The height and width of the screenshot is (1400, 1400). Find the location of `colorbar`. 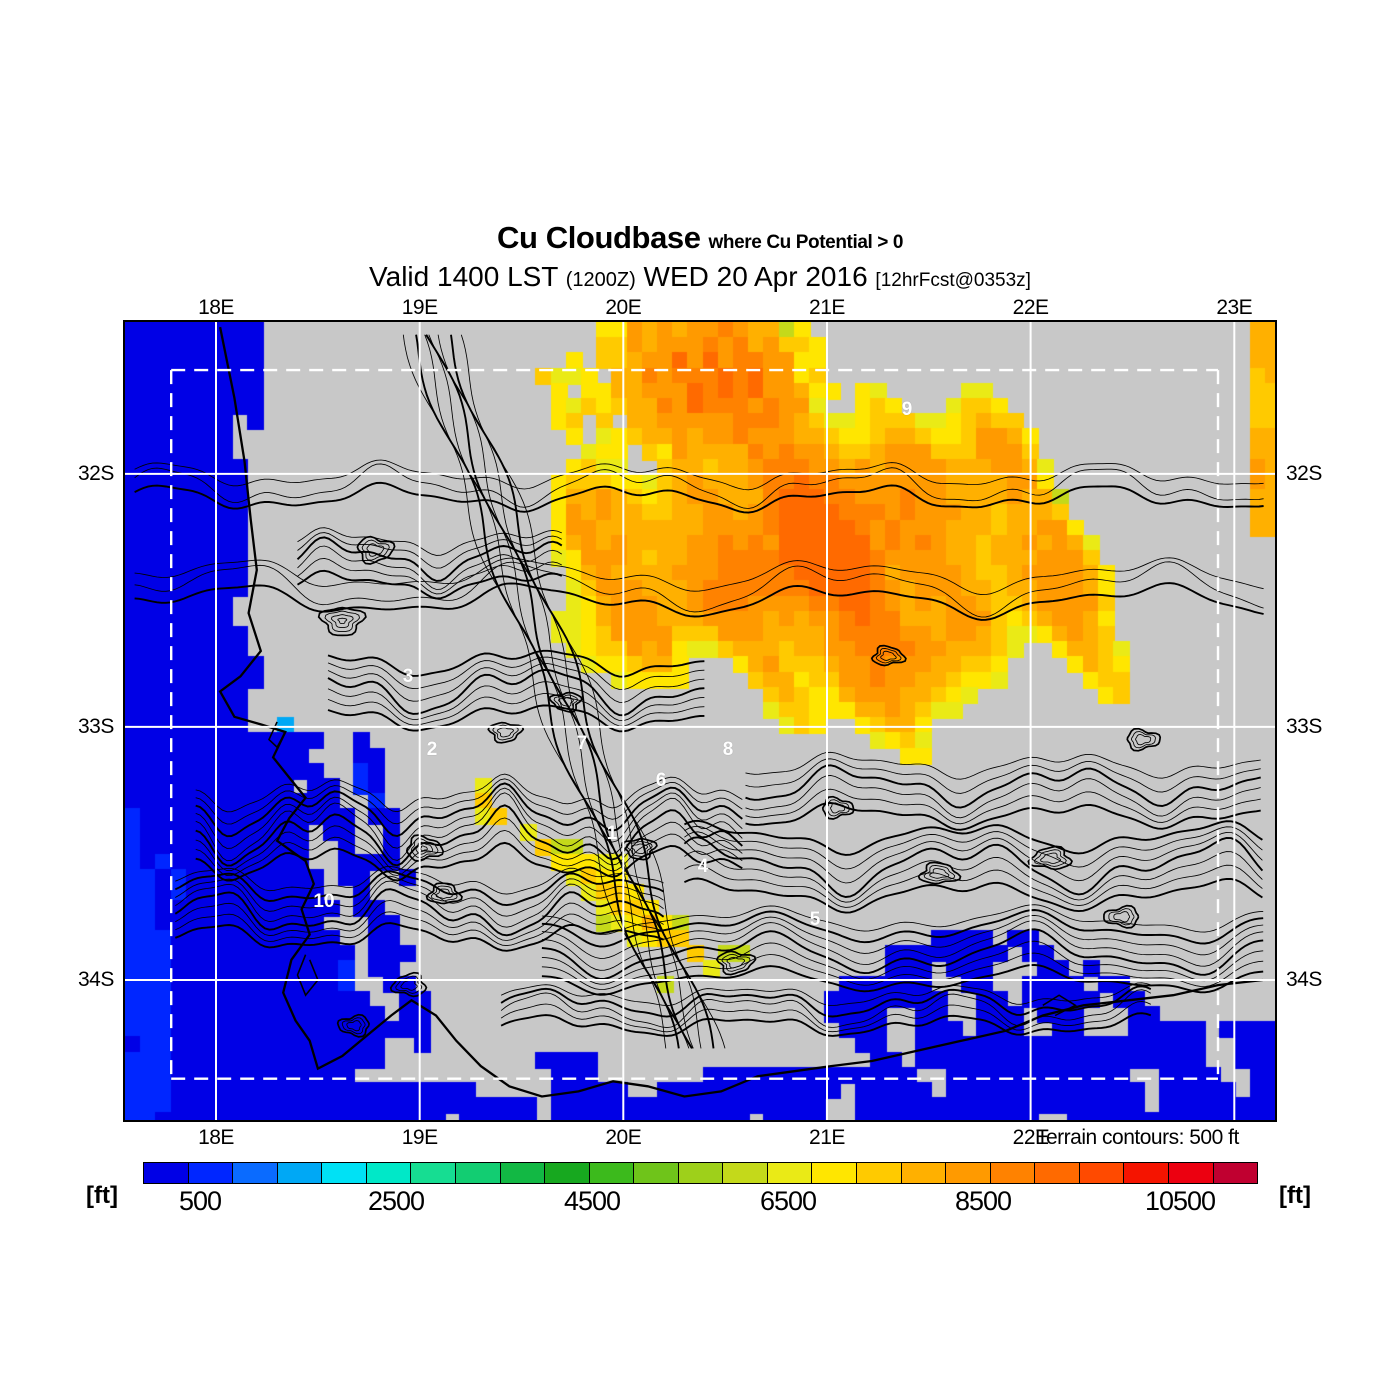

colorbar is located at coordinates (700, 1173).